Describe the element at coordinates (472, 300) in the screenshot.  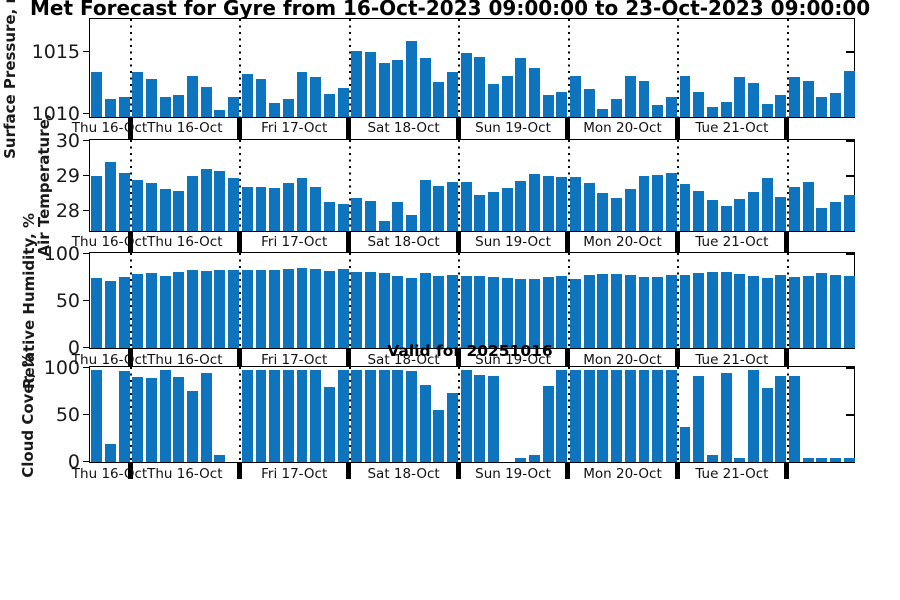
I see `relative-humidity-plot` at that location.